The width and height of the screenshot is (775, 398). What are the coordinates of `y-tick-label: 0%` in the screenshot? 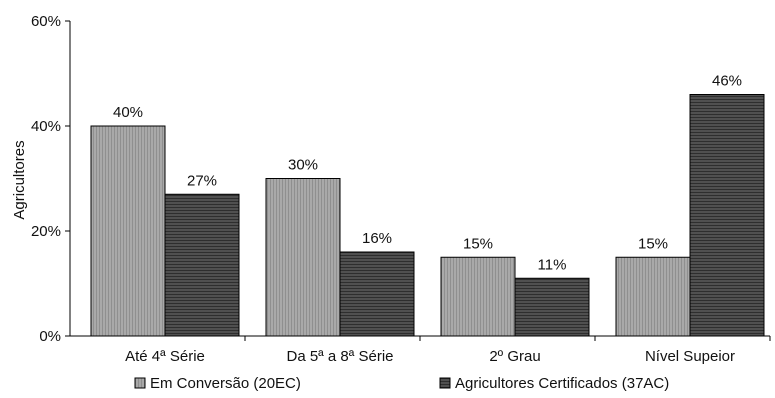 It's located at (50, 336).